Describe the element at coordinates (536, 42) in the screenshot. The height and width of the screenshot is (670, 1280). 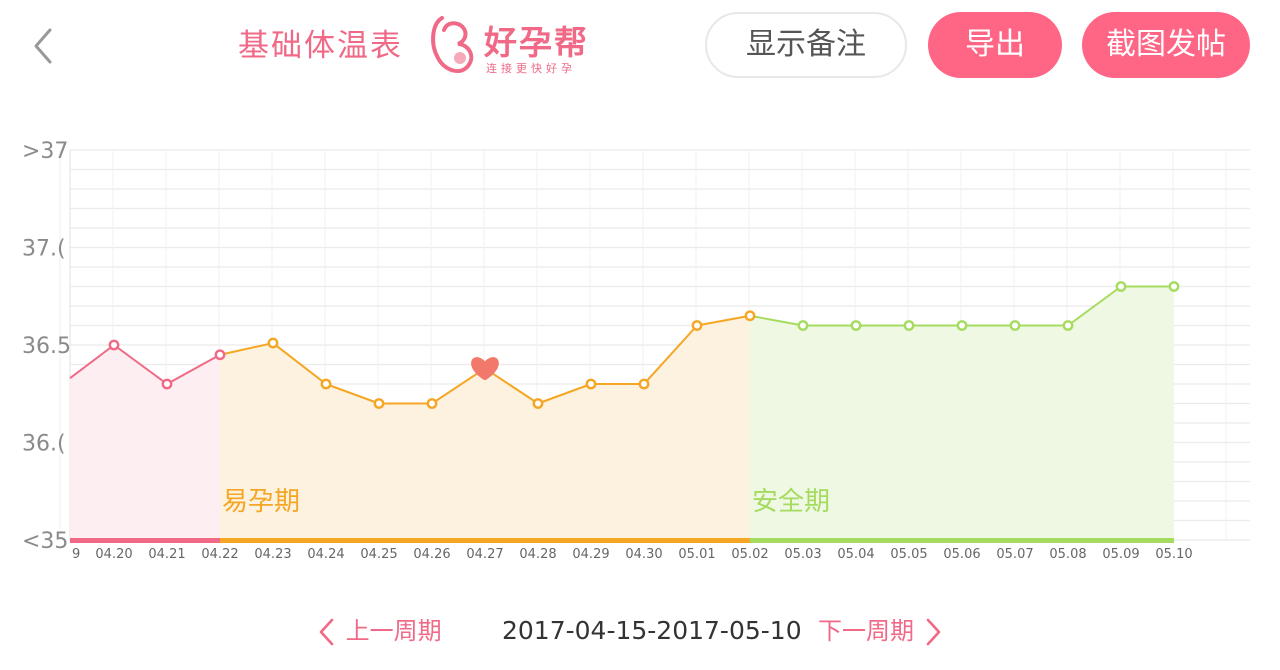
I see `brand-name: 好孕帮` at that location.